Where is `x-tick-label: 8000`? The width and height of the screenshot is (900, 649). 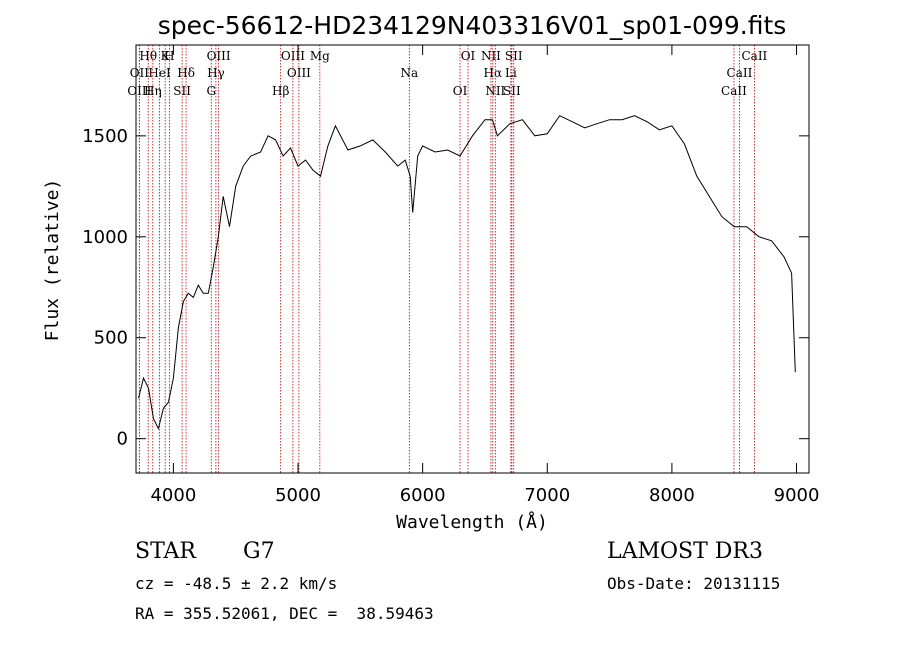 x-tick-label: 8000 is located at coordinates (672, 495).